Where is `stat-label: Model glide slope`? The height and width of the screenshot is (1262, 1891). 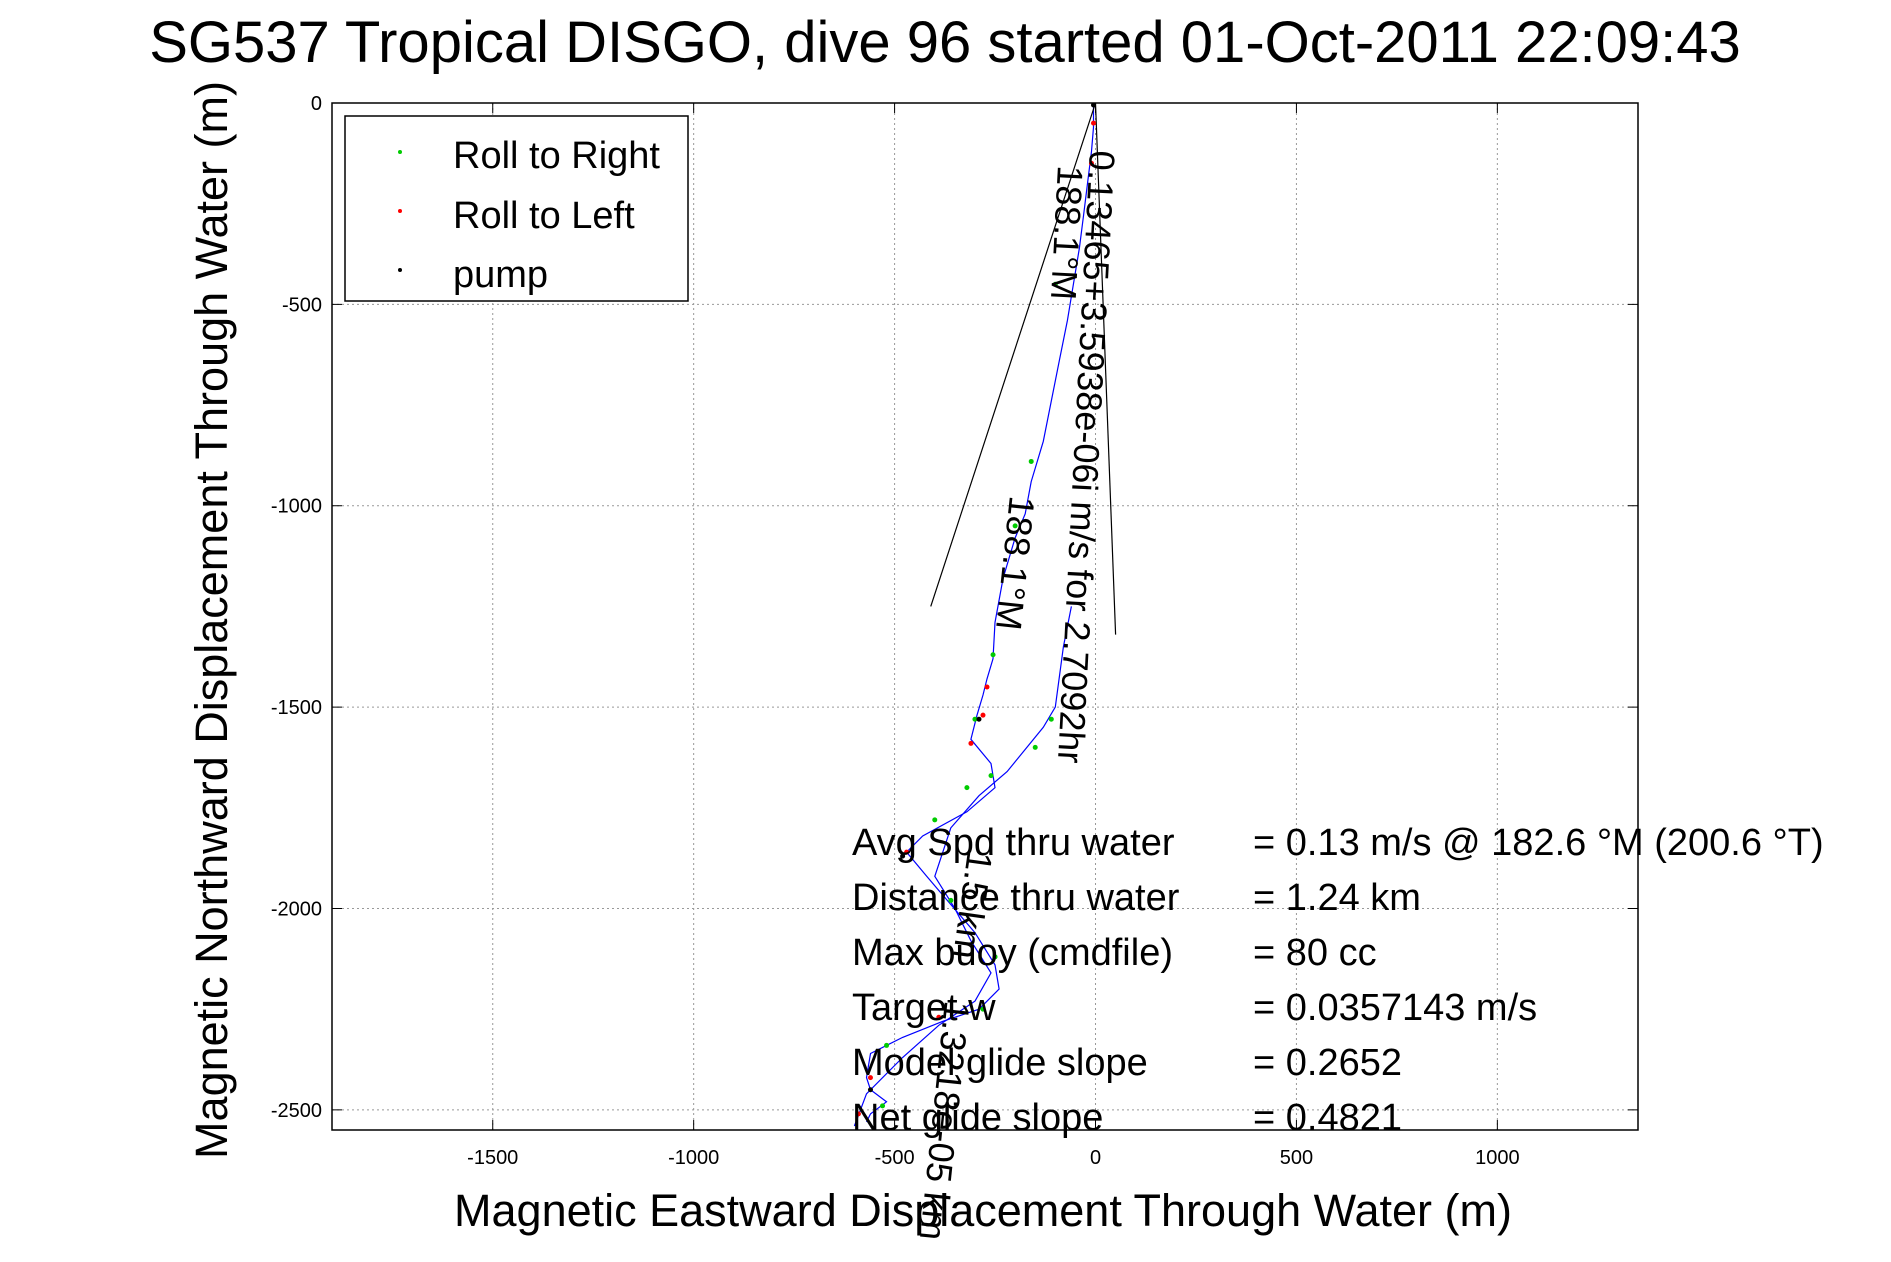
stat-label: Model glide slope is located at coordinates (1000, 1063).